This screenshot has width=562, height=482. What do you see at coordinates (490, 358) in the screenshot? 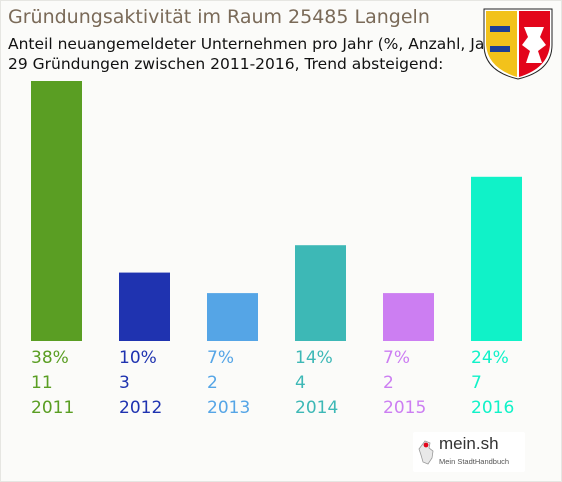
I see `percent-label-2016: 24%` at bounding box center [490, 358].